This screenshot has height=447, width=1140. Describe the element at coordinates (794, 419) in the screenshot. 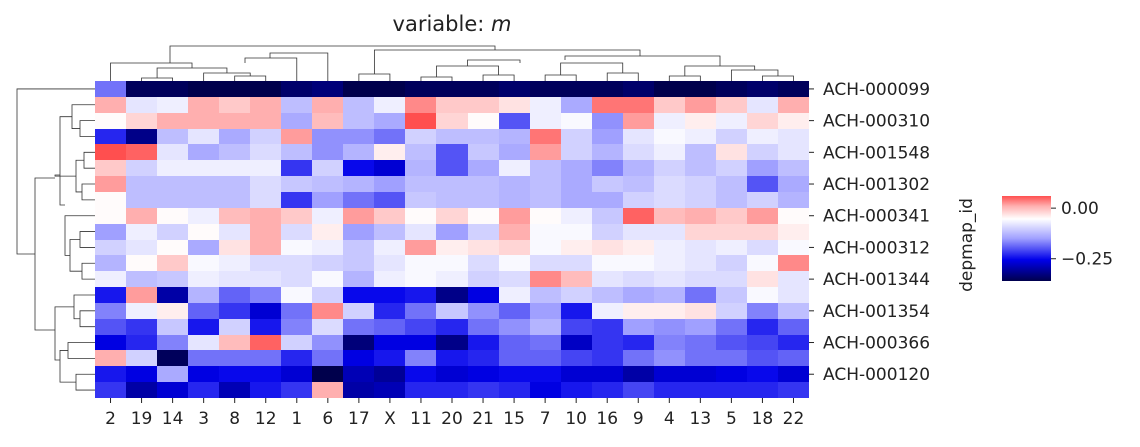

I see `x-tick-label: 22` at that location.